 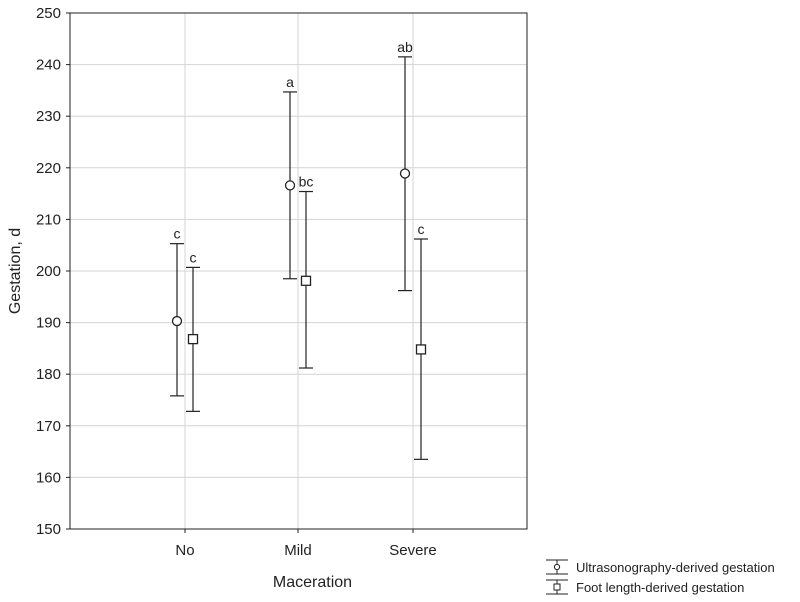 What do you see at coordinates (48, 168) in the screenshot?
I see `y-tick-label: 220` at bounding box center [48, 168].